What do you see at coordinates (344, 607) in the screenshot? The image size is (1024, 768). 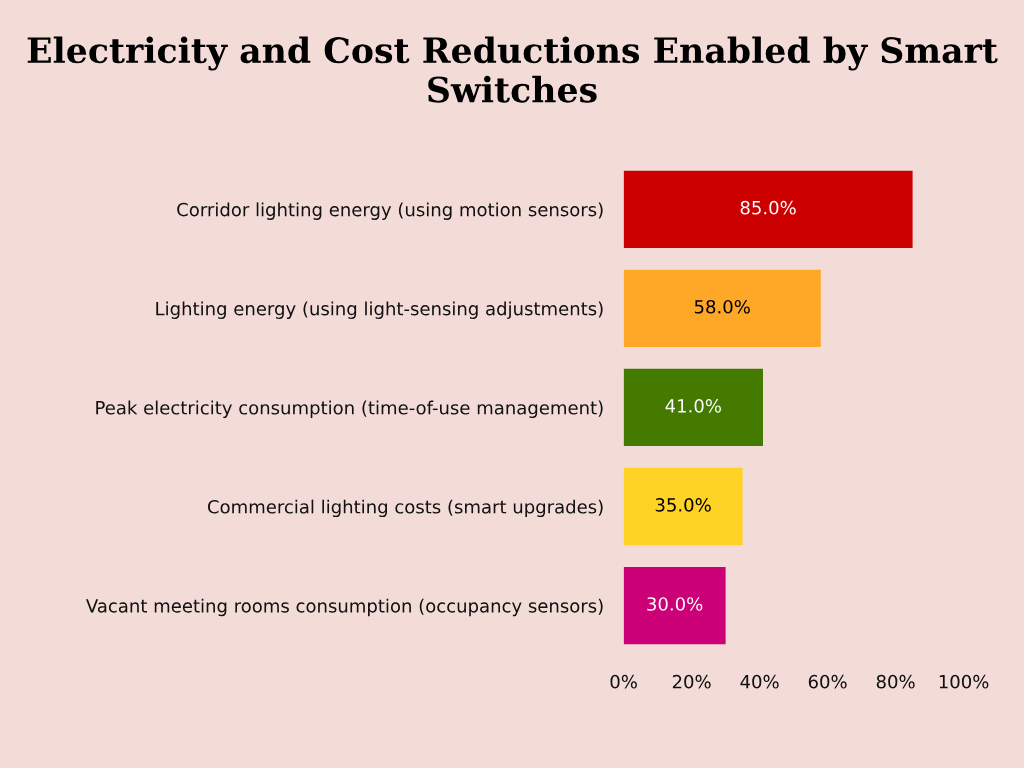 I see `y-tick-label: Vacant meeting rooms consumption (occupancy sensors)` at bounding box center [344, 607].